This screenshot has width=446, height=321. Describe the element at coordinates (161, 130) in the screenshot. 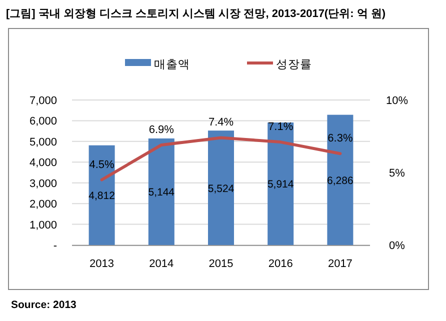

I see `data-label: 6.9%` at that location.